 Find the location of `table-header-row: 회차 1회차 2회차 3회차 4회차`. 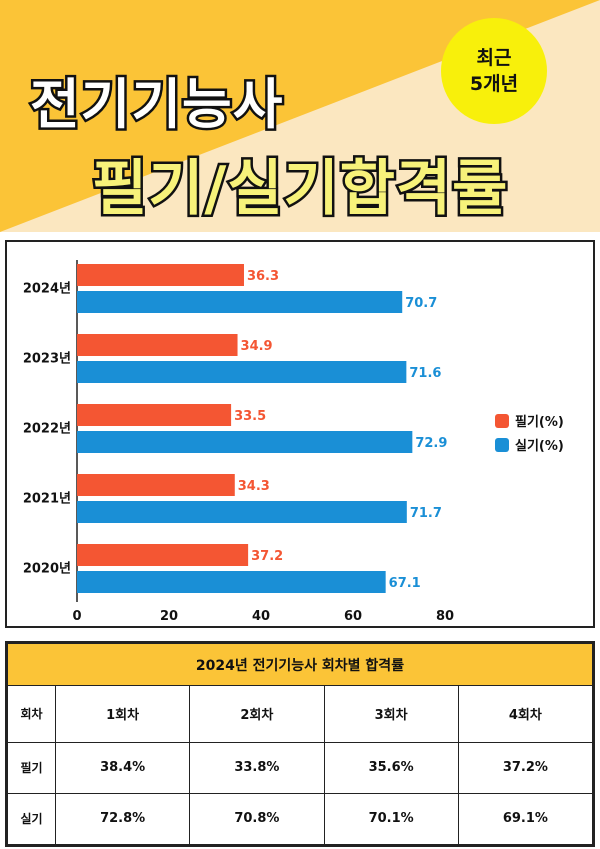

table-header-row: 회차 1회차 2회차 3회차 4회차 is located at coordinates (300, 714).